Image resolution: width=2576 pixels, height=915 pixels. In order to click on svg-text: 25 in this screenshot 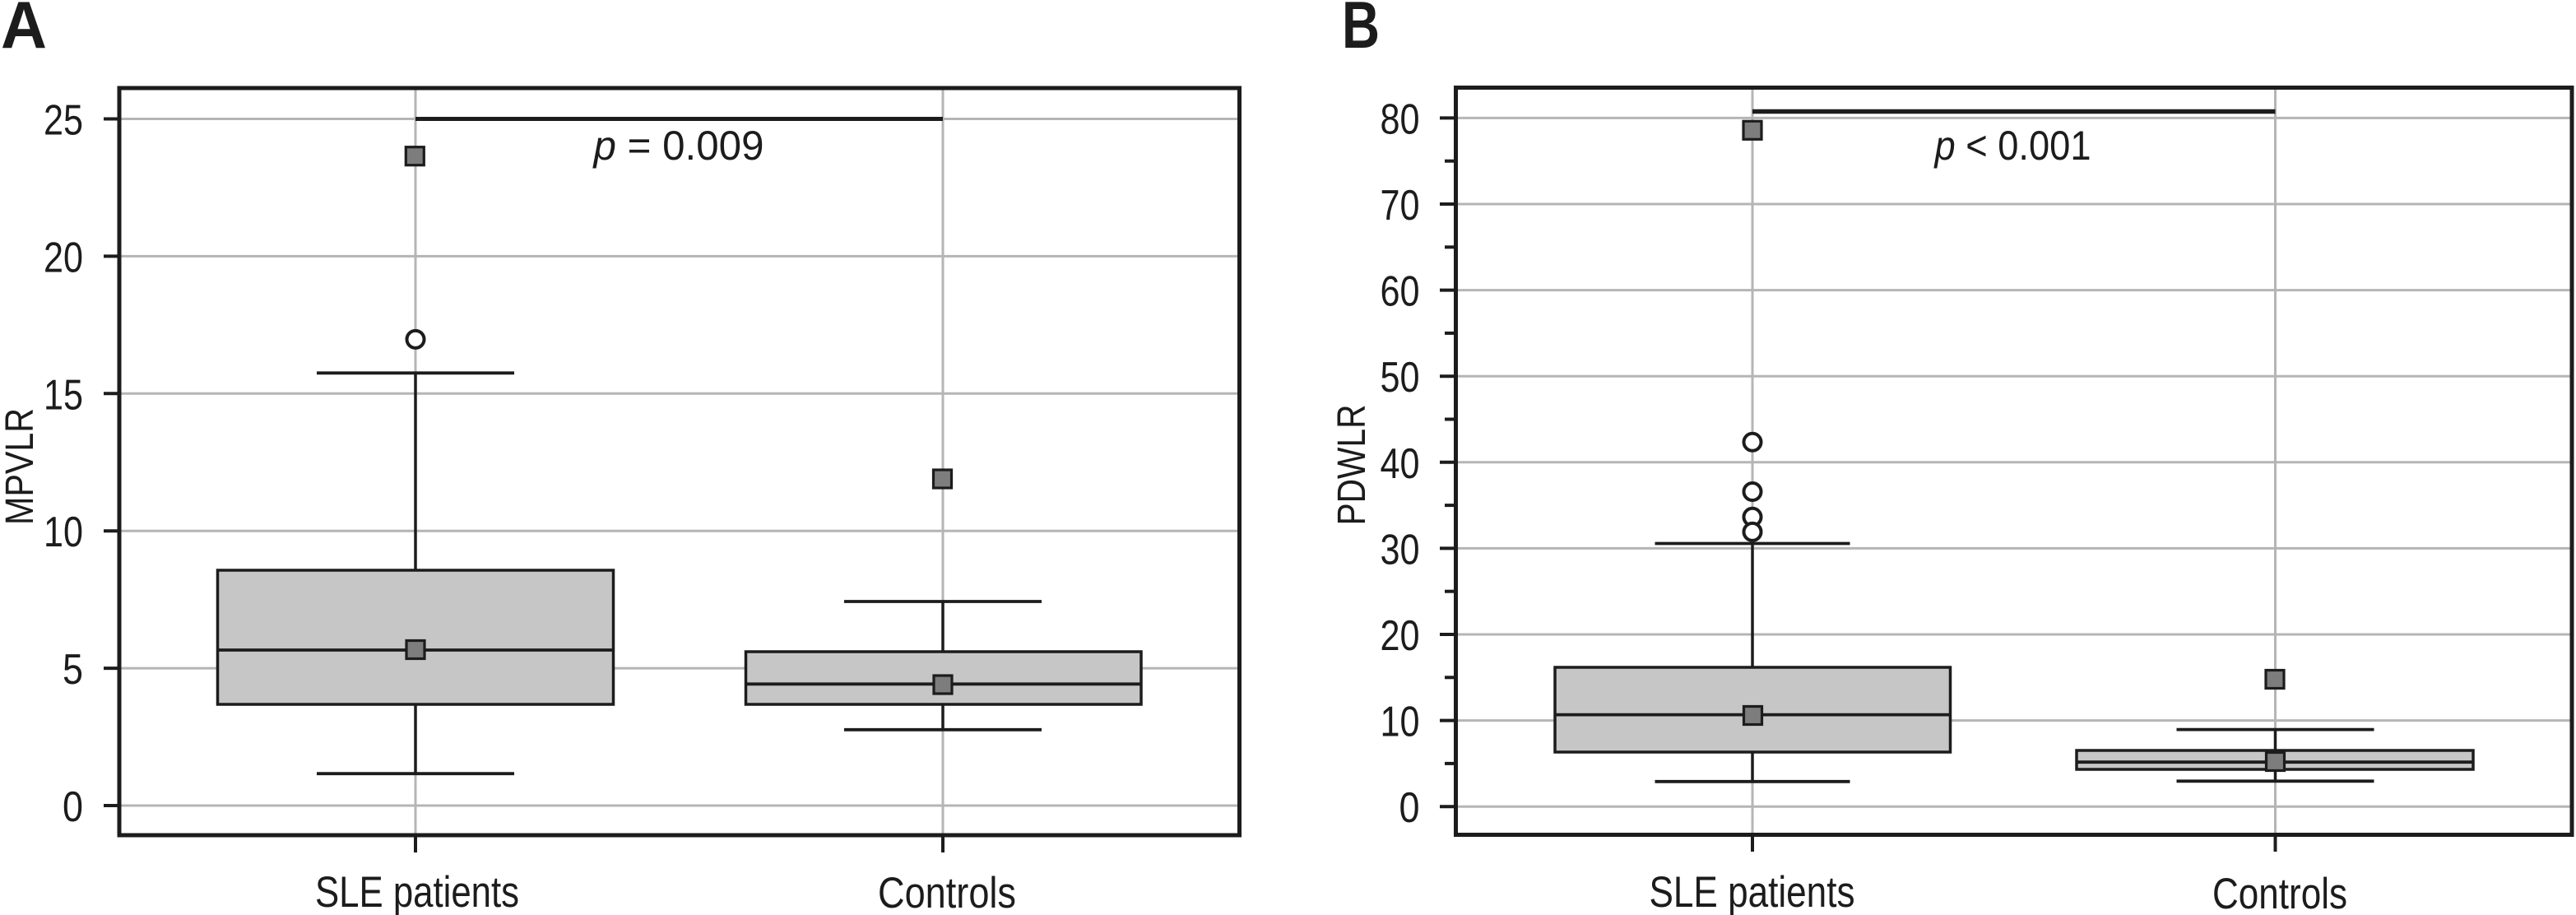, I will do `click(64, 121)`.